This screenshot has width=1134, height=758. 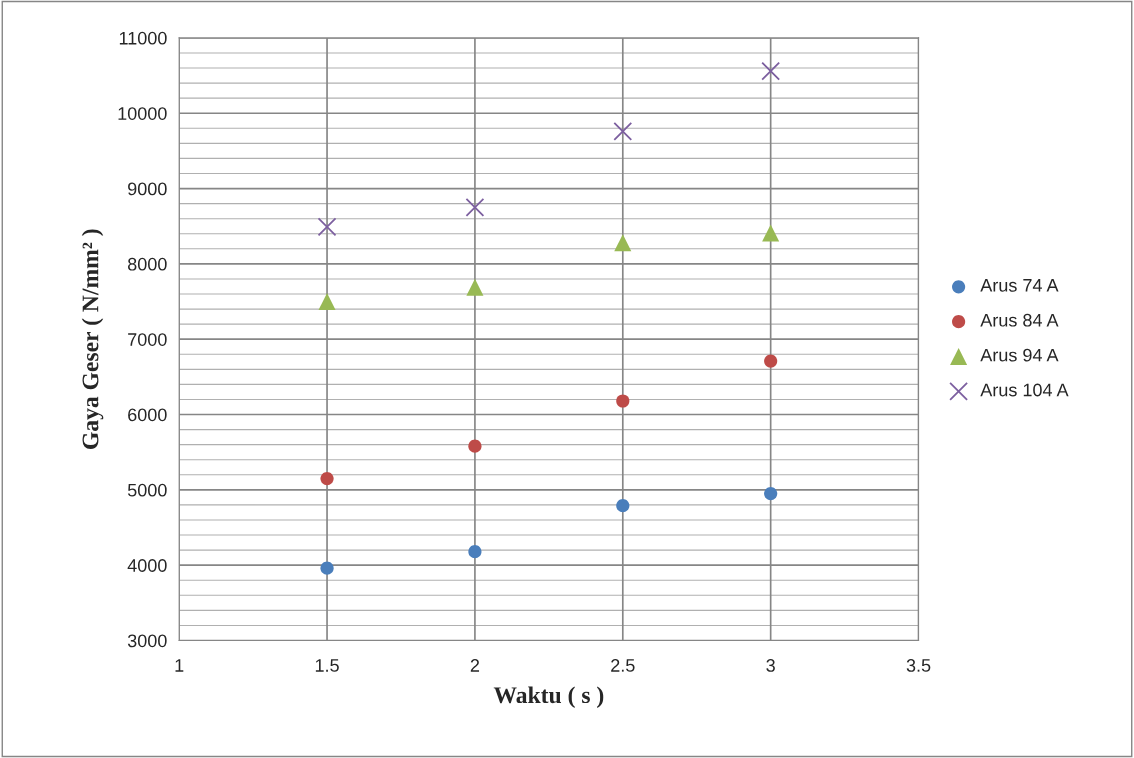 I want to click on y-tick-label: 8000, so click(x=147, y=264).